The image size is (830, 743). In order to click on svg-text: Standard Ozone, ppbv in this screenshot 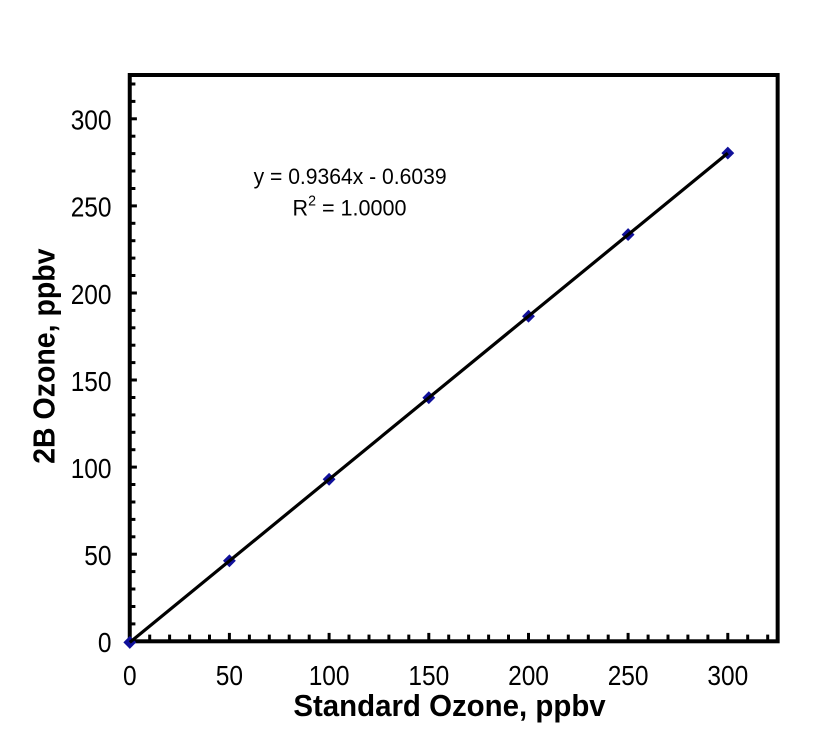, I will do `click(449, 706)`.